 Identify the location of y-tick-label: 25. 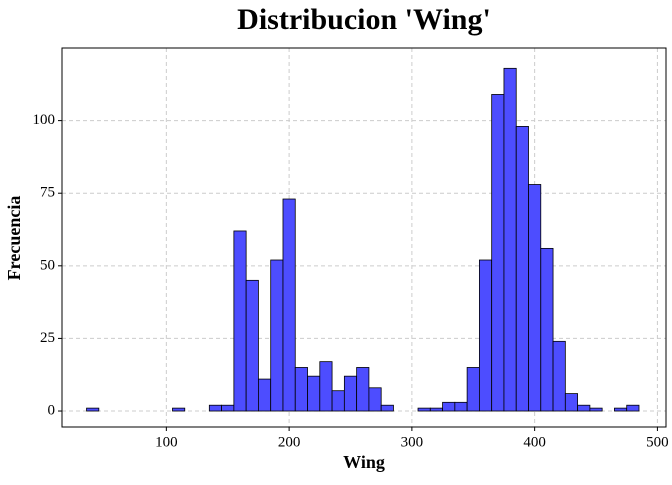
(47, 338).